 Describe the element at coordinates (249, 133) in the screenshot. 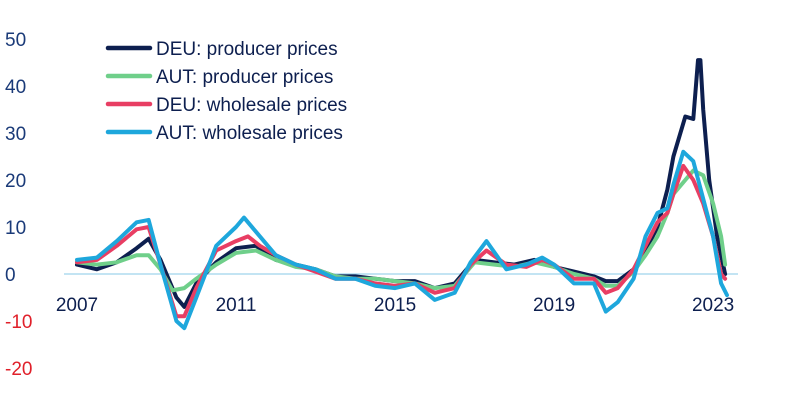

I see `legend-label: AUT: wholesale prices` at that location.